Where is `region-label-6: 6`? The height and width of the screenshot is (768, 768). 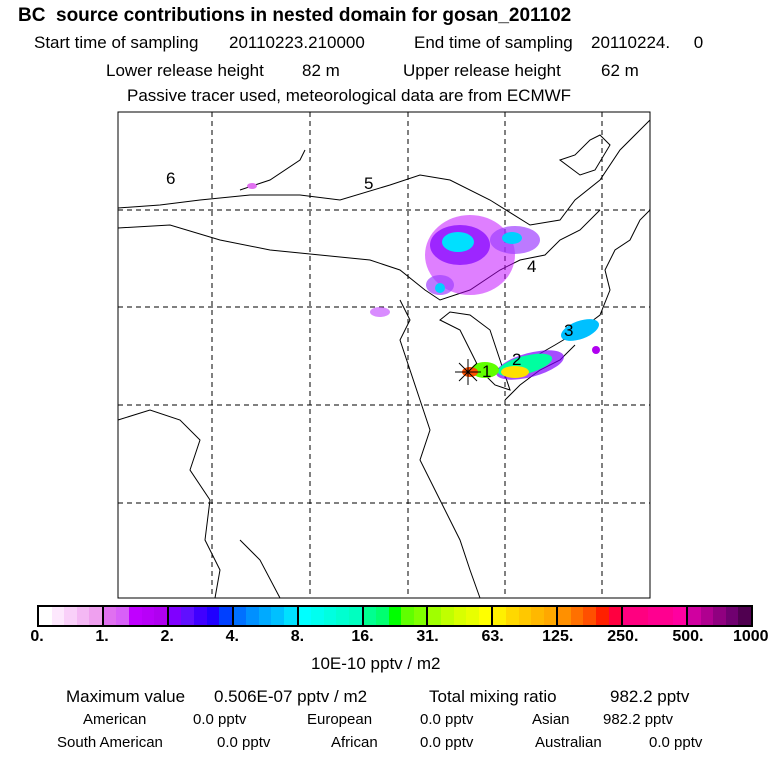 region-label-6: 6 is located at coordinates (171, 178).